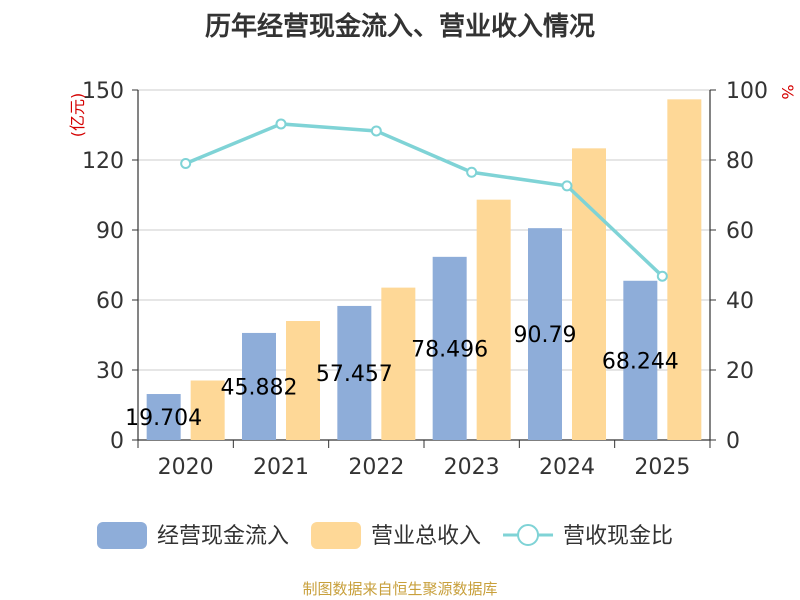 The image size is (800, 600). Describe the element at coordinates (103, 161) in the screenshot. I see `y-left-tick-label: 120` at that location.